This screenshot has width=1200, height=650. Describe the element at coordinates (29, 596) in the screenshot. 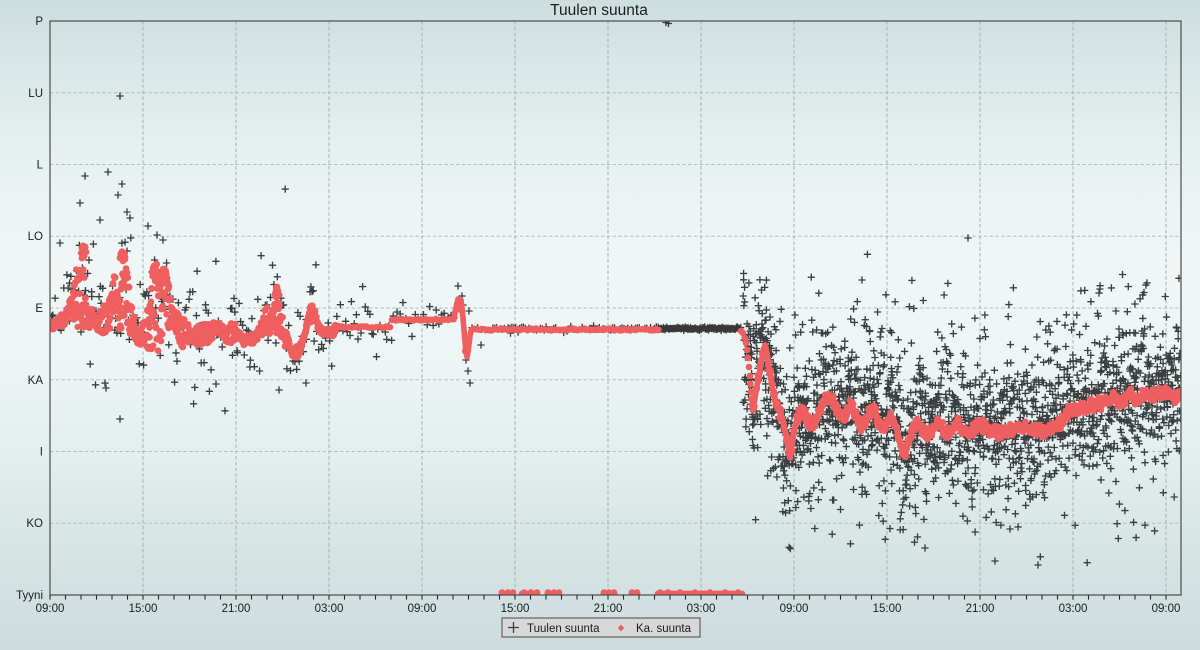

I see `svg-text: Tyyni` at that location.